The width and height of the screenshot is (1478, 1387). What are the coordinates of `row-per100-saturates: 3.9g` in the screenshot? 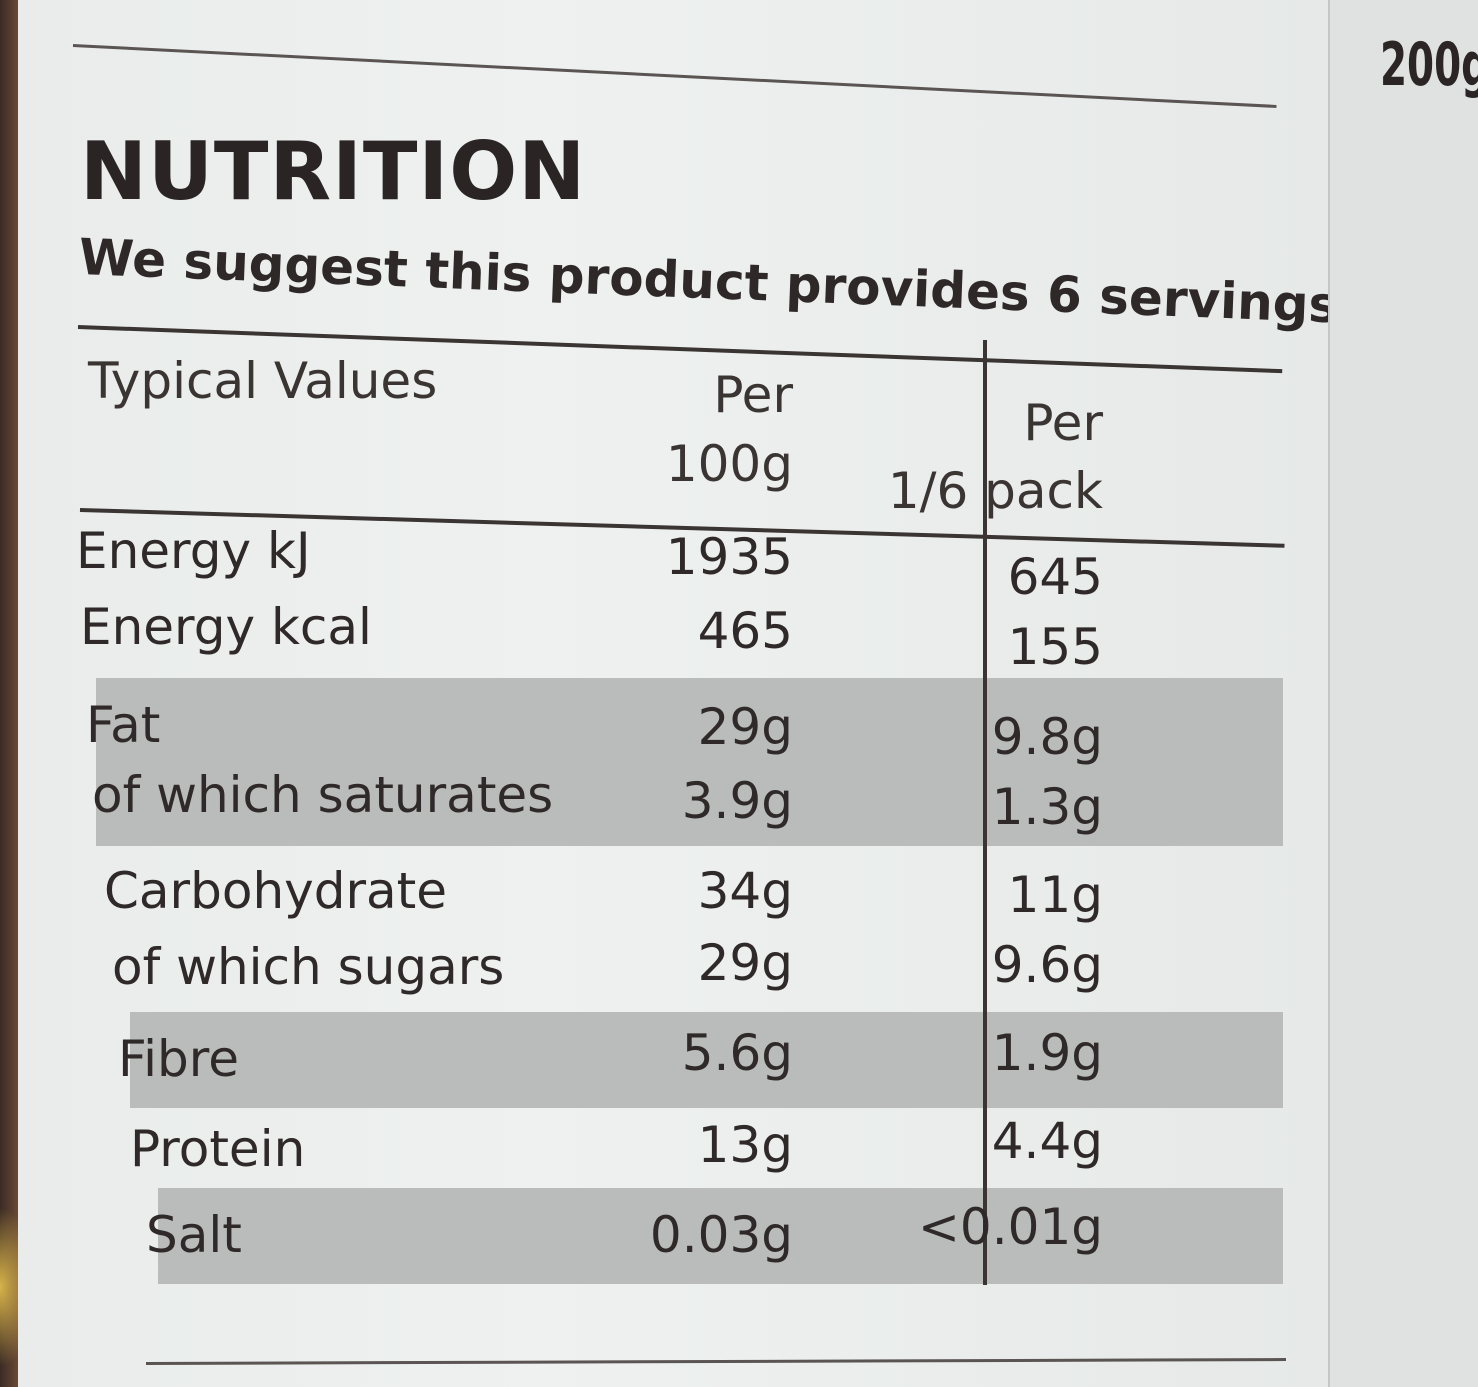 It's located at (737, 801).